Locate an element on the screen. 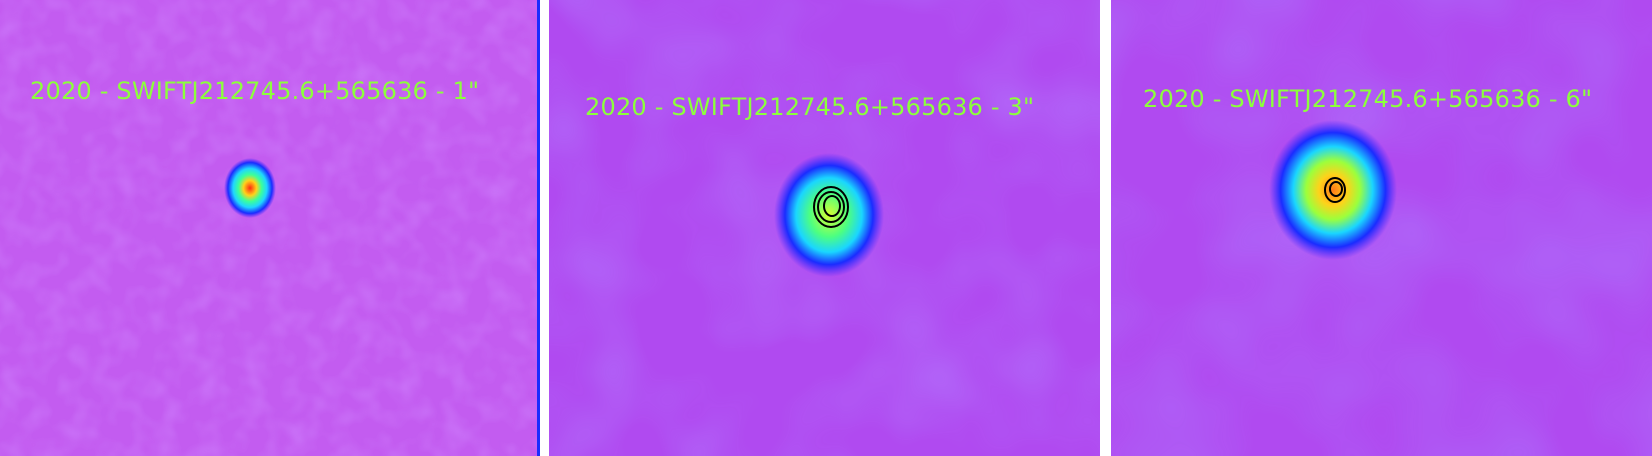 Image resolution: width=1652 pixels, height=456 pixels. panel-label: 2020 - SWIFTJ212745.6+565636 - 1" is located at coordinates (254, 91).